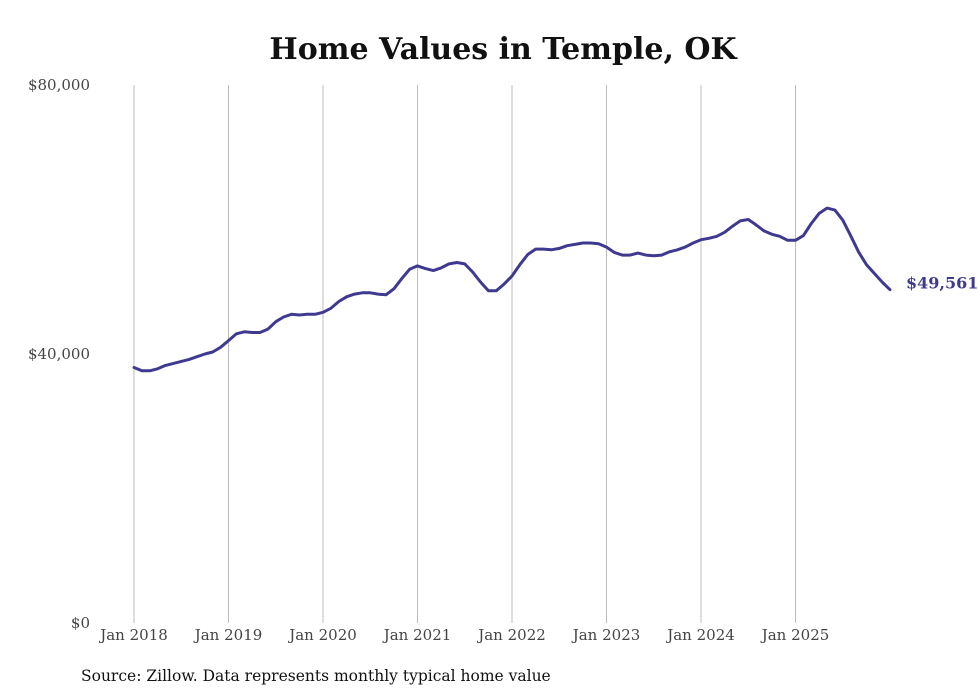  Describe the element at coordinates (511, 635) in the screenshot. I see `x-tick-label: Jan 2022` at that location.